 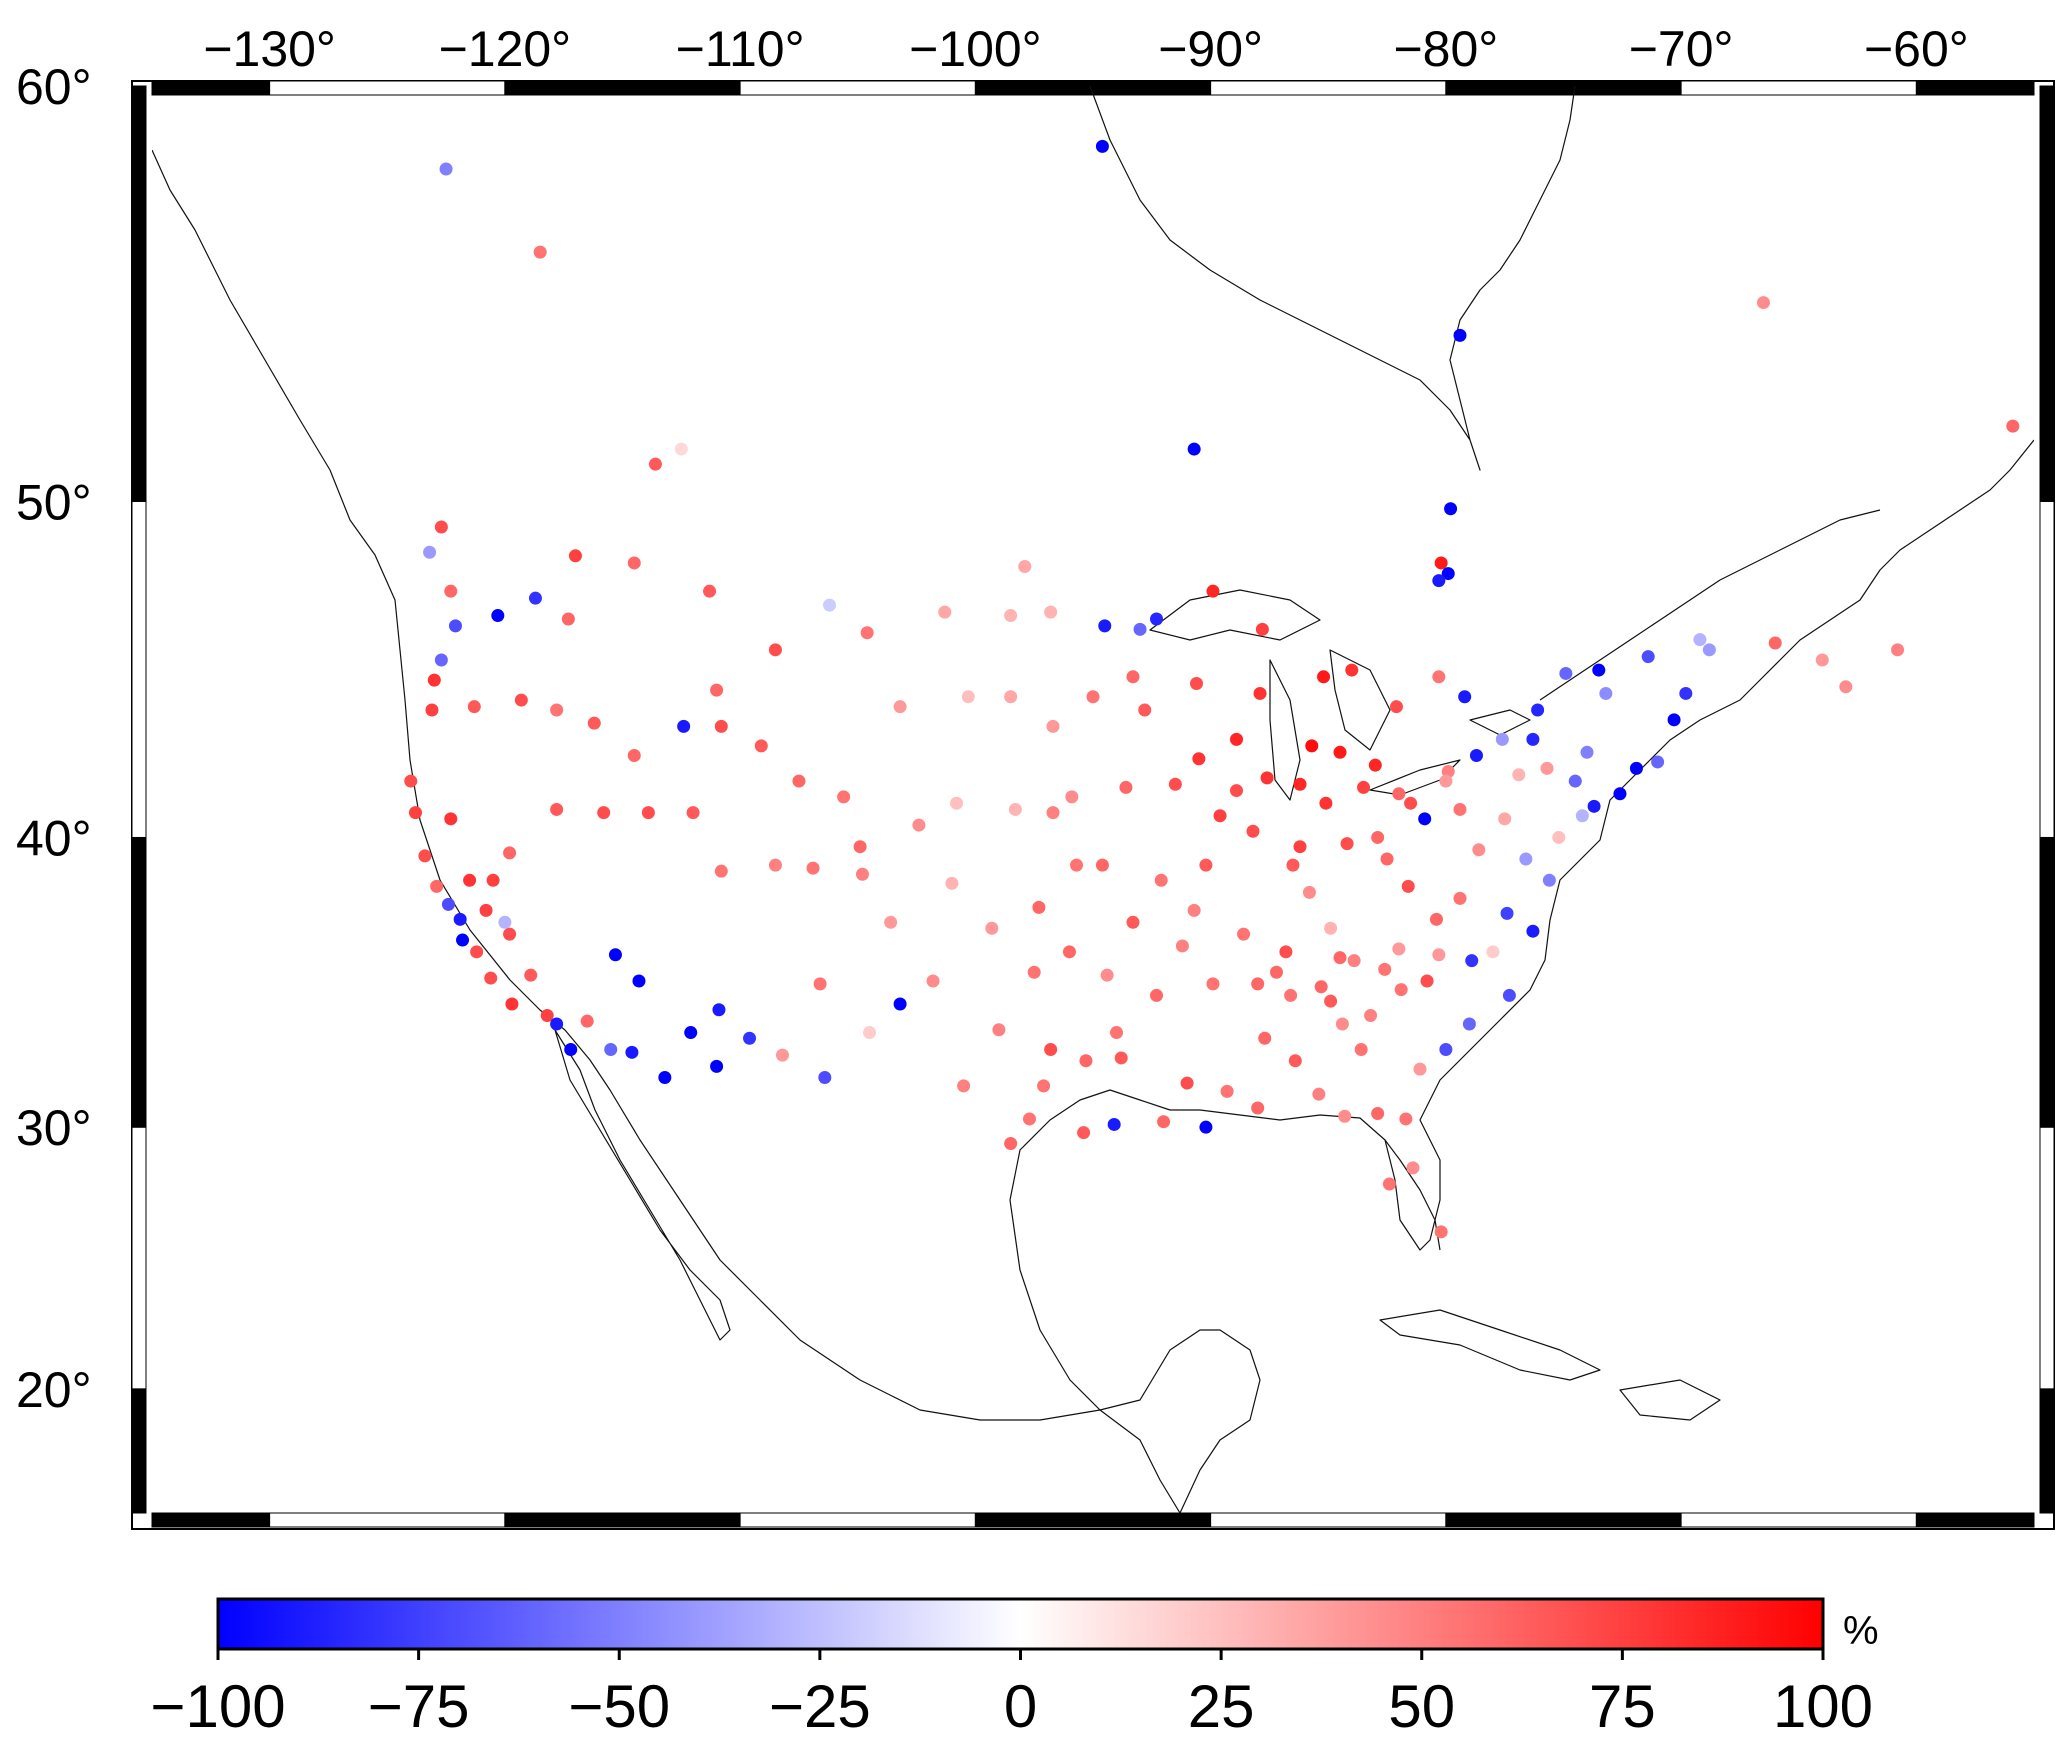 What do you see at coordinates (975, 49) in the screenshot?
I see `longitude-tick-label: −100°` at bounding box center [975, 49].